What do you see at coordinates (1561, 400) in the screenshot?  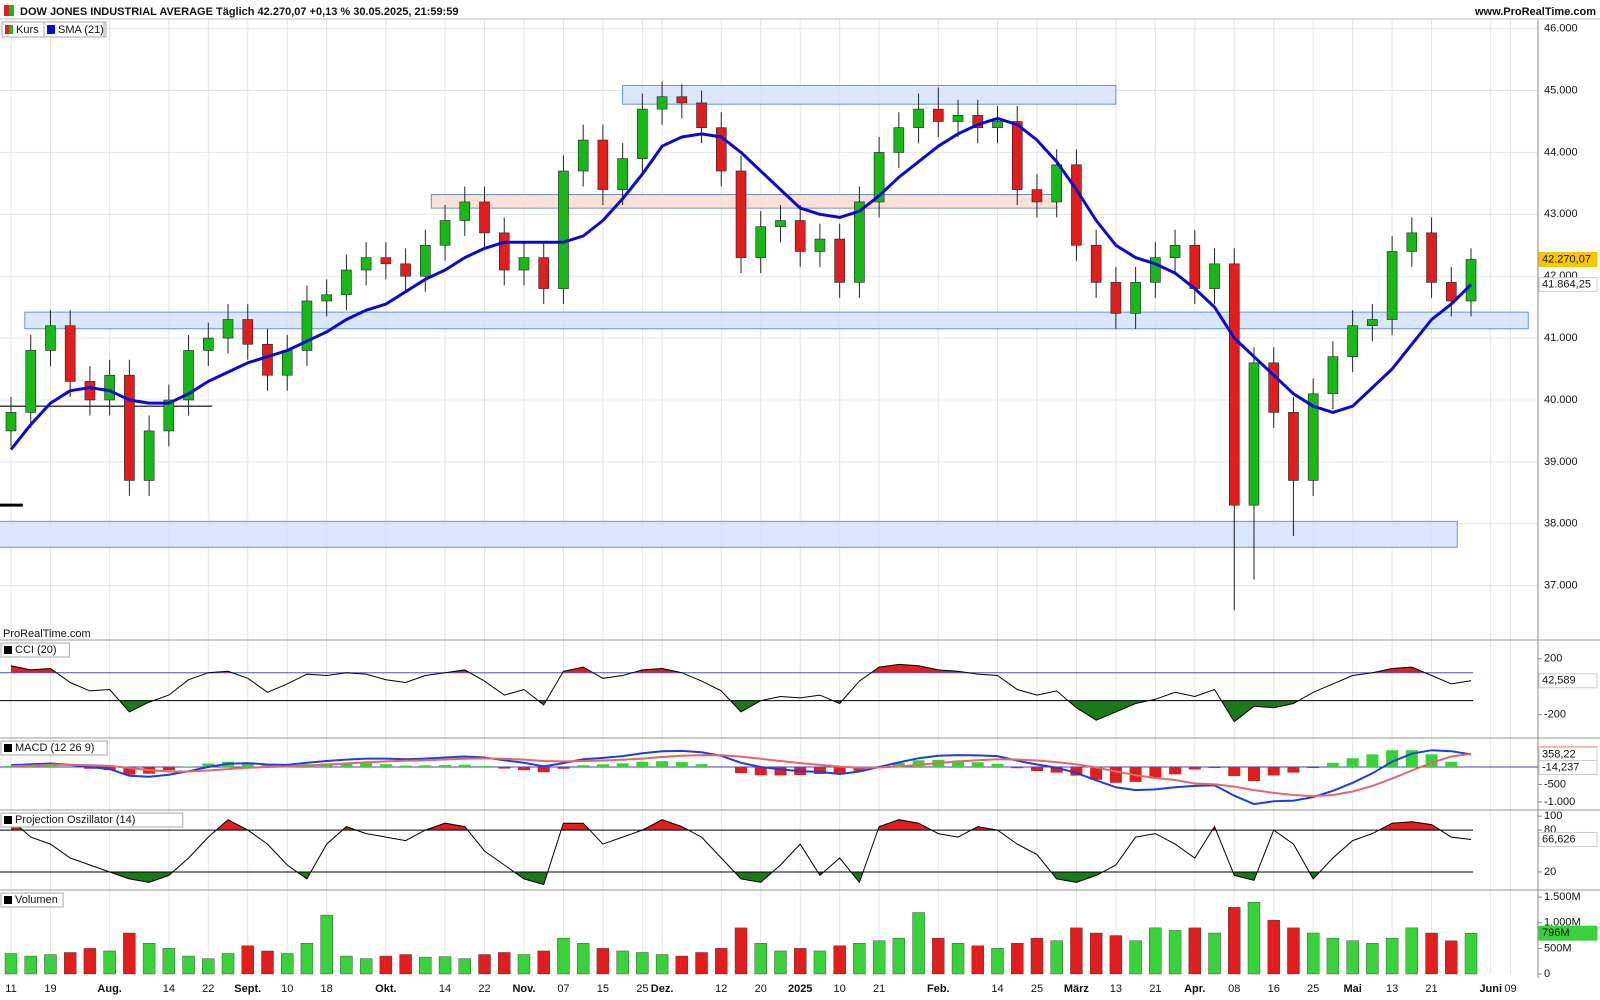 I see `y-tick-label: 40.000` at bounding box center [1561, 400].